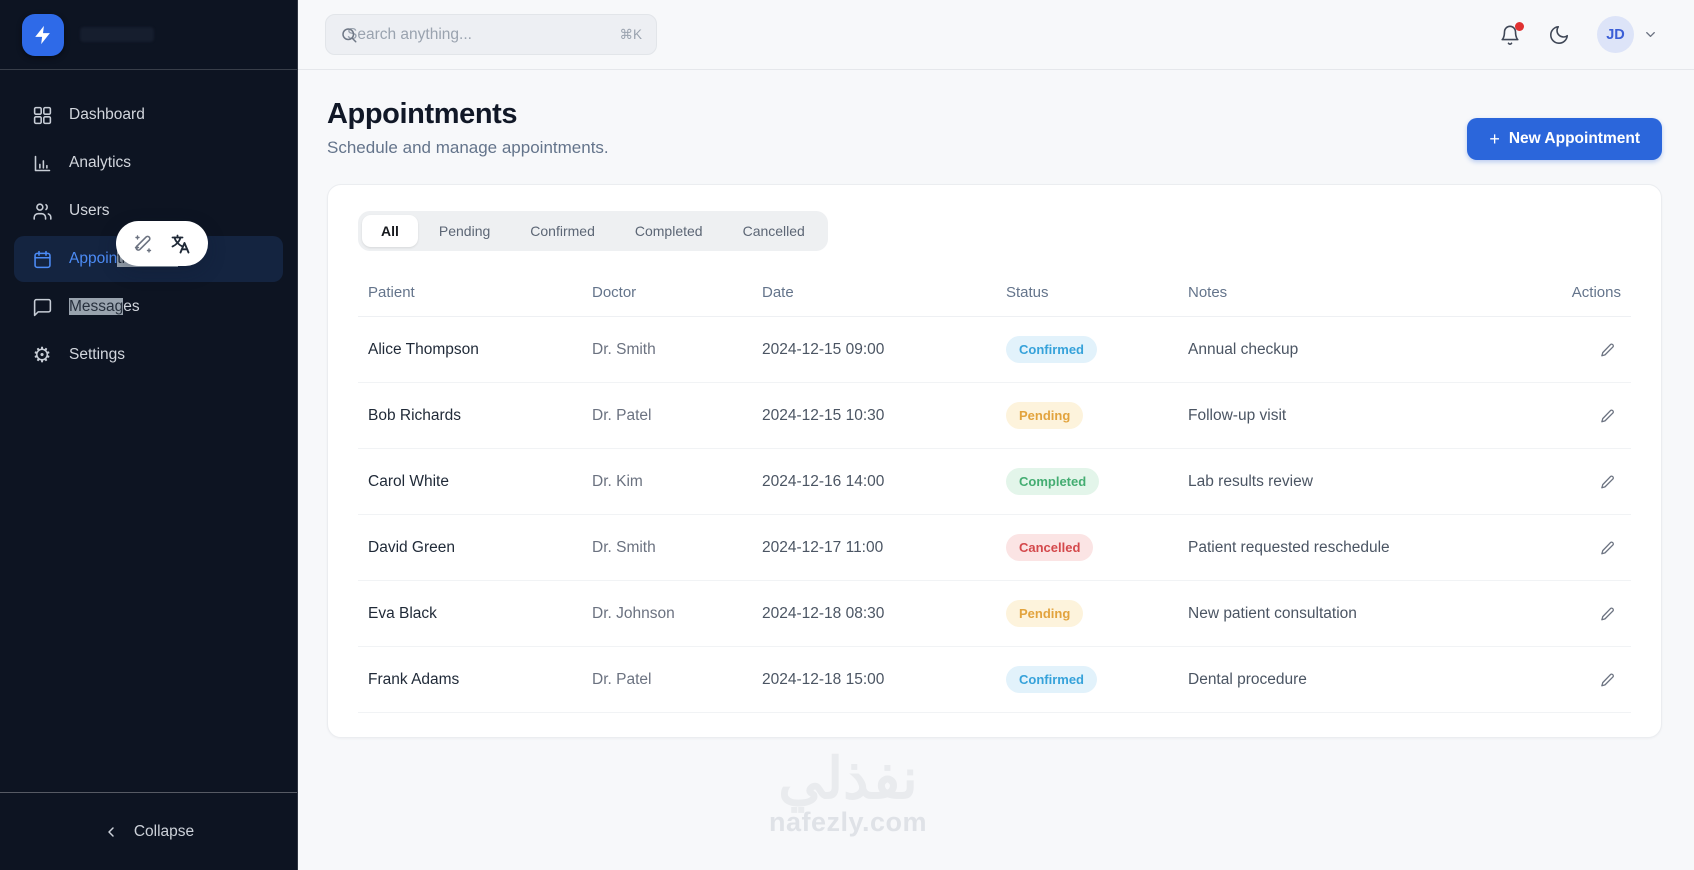 The width and height of the screenshot is (1694, 870). I want to click on search-box: ⌘K, so click(491, 34).